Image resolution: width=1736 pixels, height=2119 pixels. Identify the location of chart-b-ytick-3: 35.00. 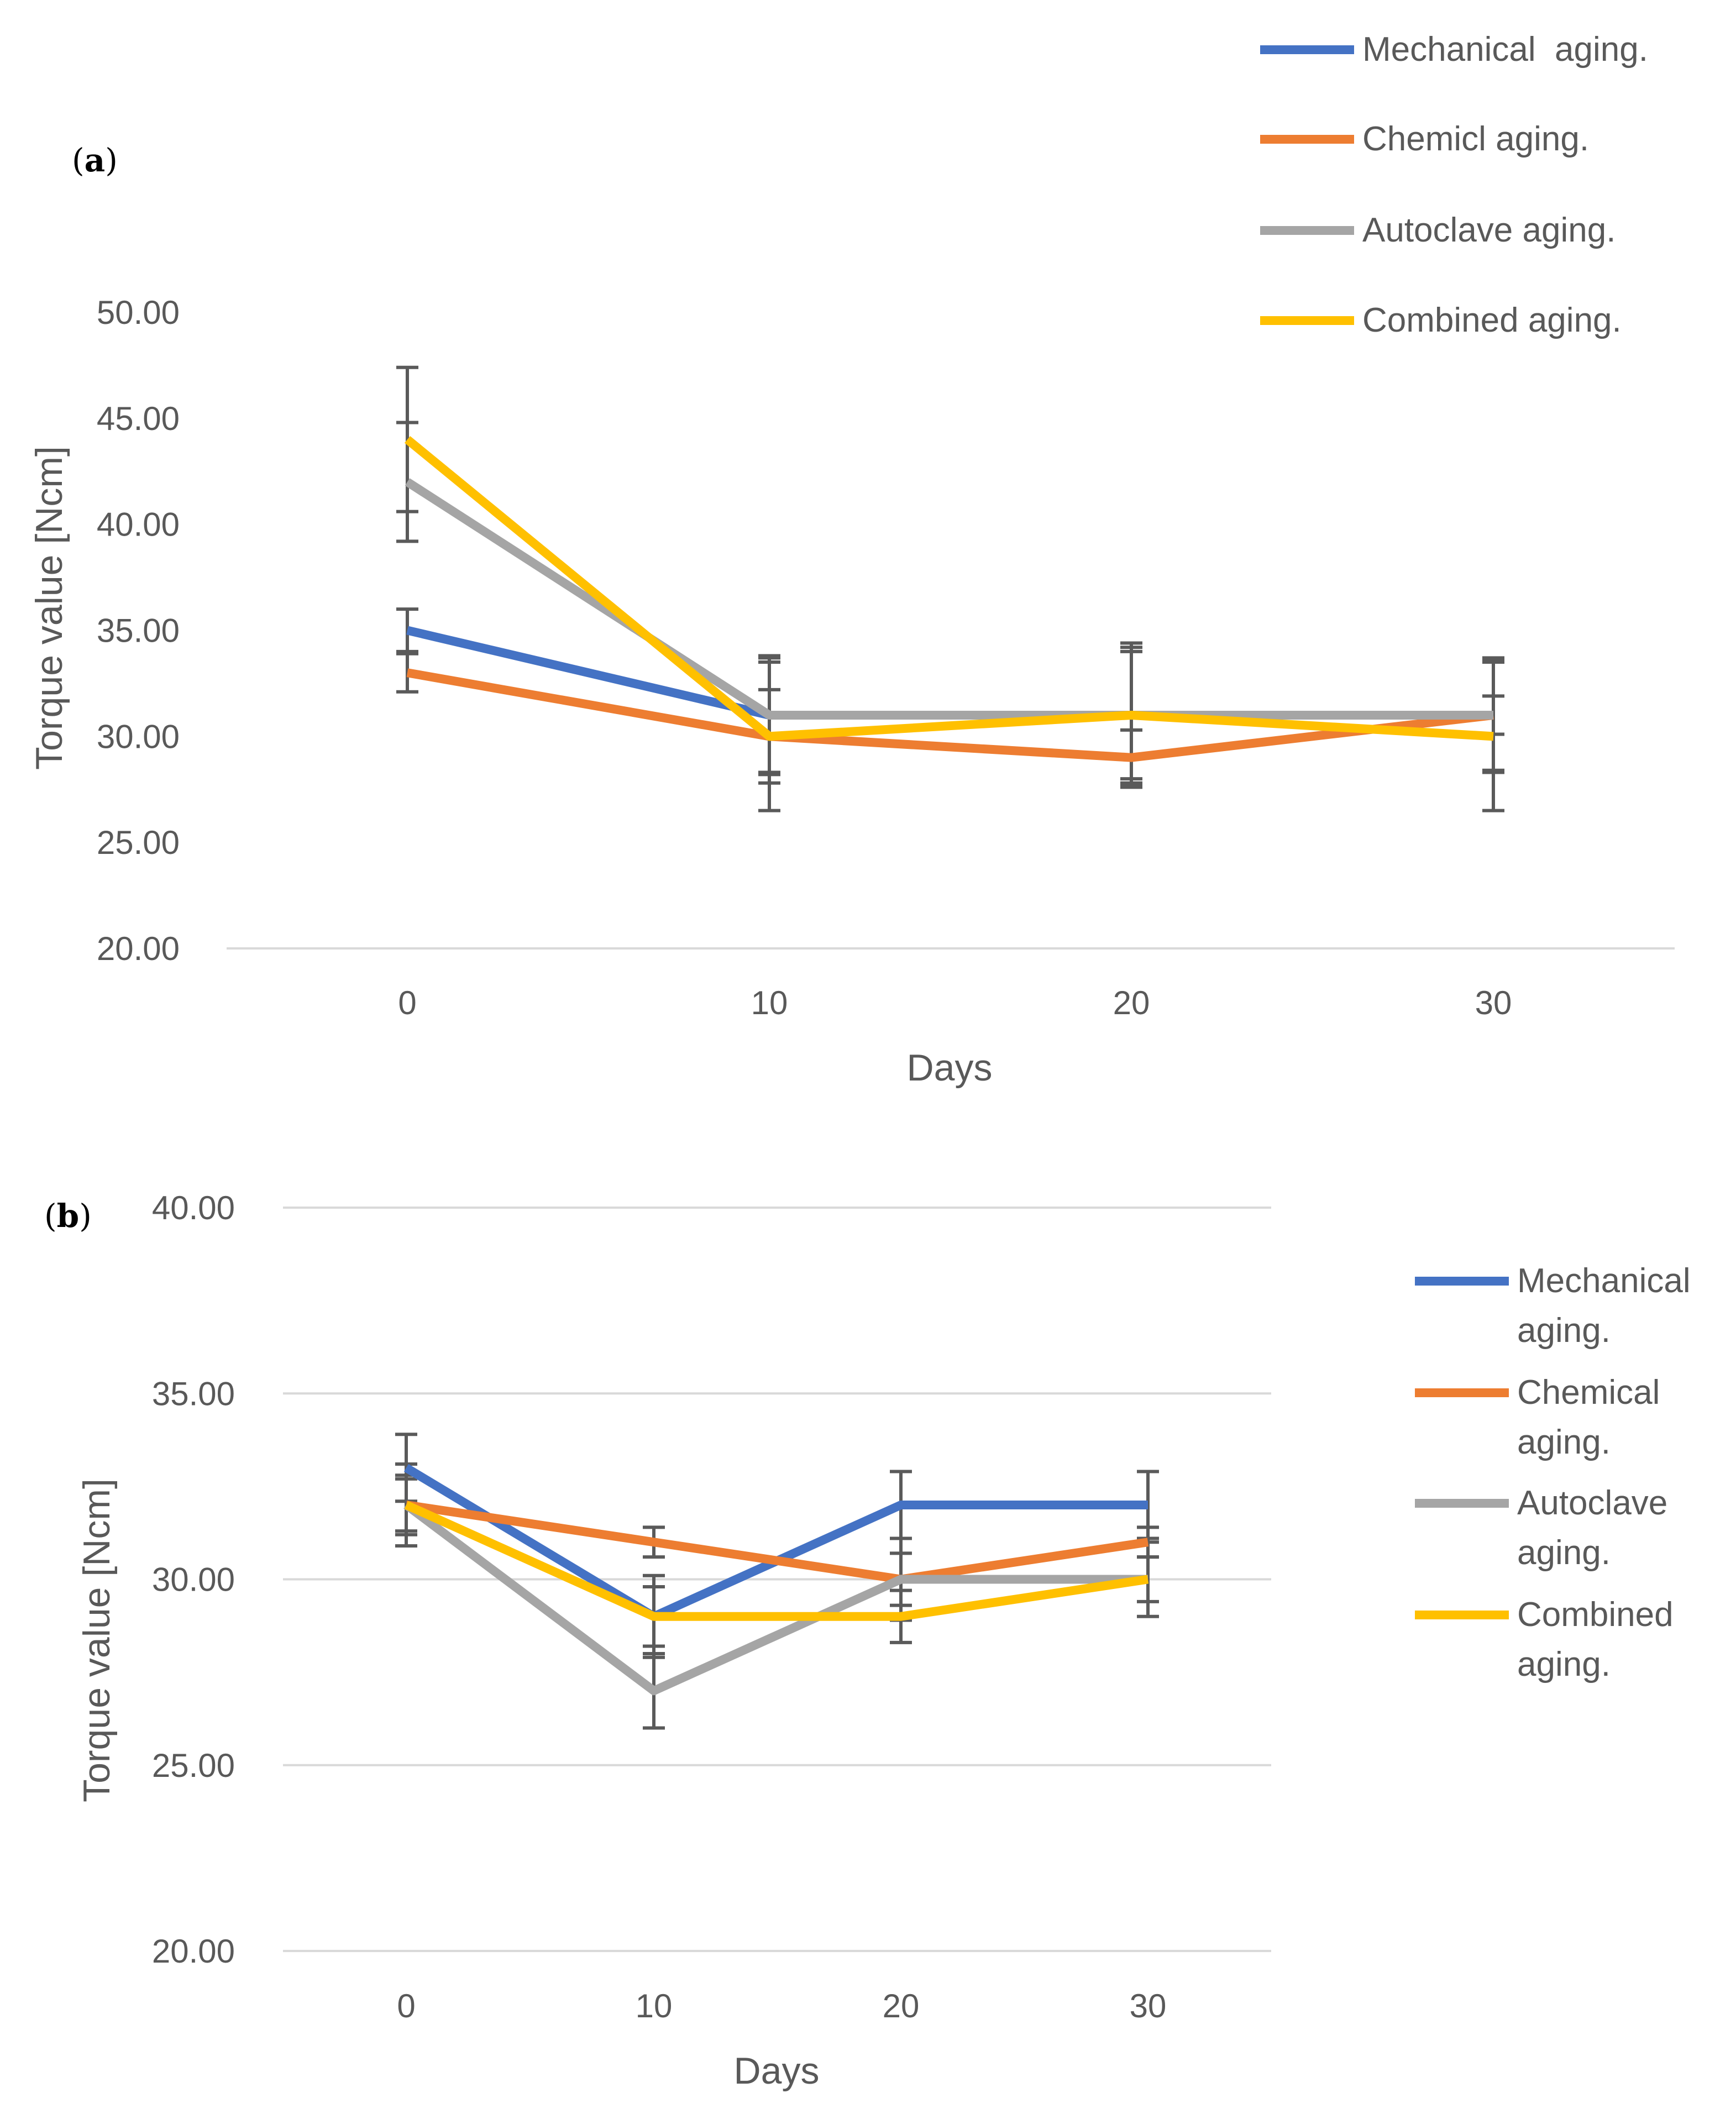
(194, 1393).